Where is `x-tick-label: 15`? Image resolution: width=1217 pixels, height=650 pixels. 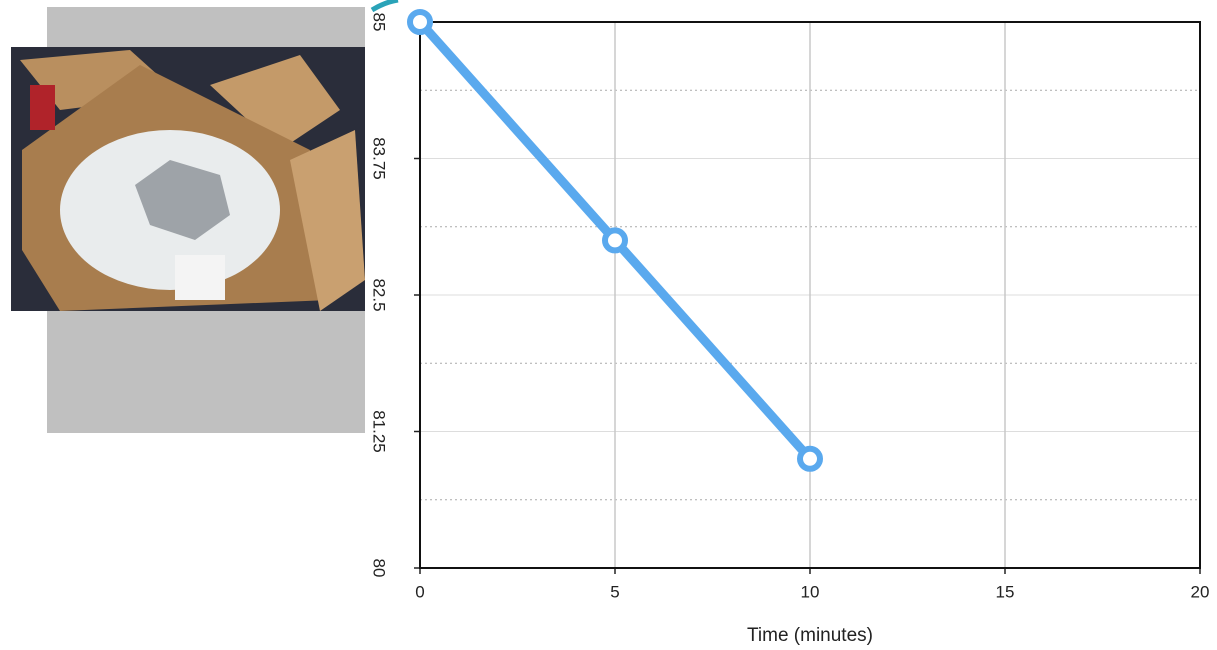
x-tick-label: 15 is located at coordinates (1005, 591).